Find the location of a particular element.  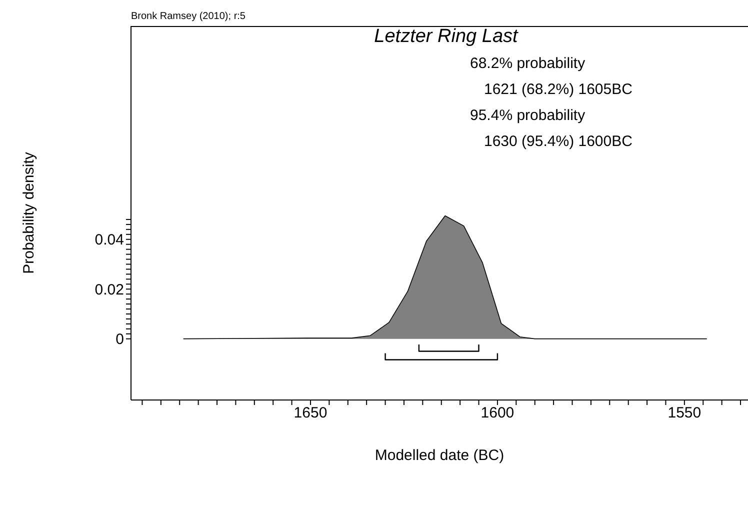

annotation: 1621 (68.2%) 1605BC is located at coordinates (557, 90).